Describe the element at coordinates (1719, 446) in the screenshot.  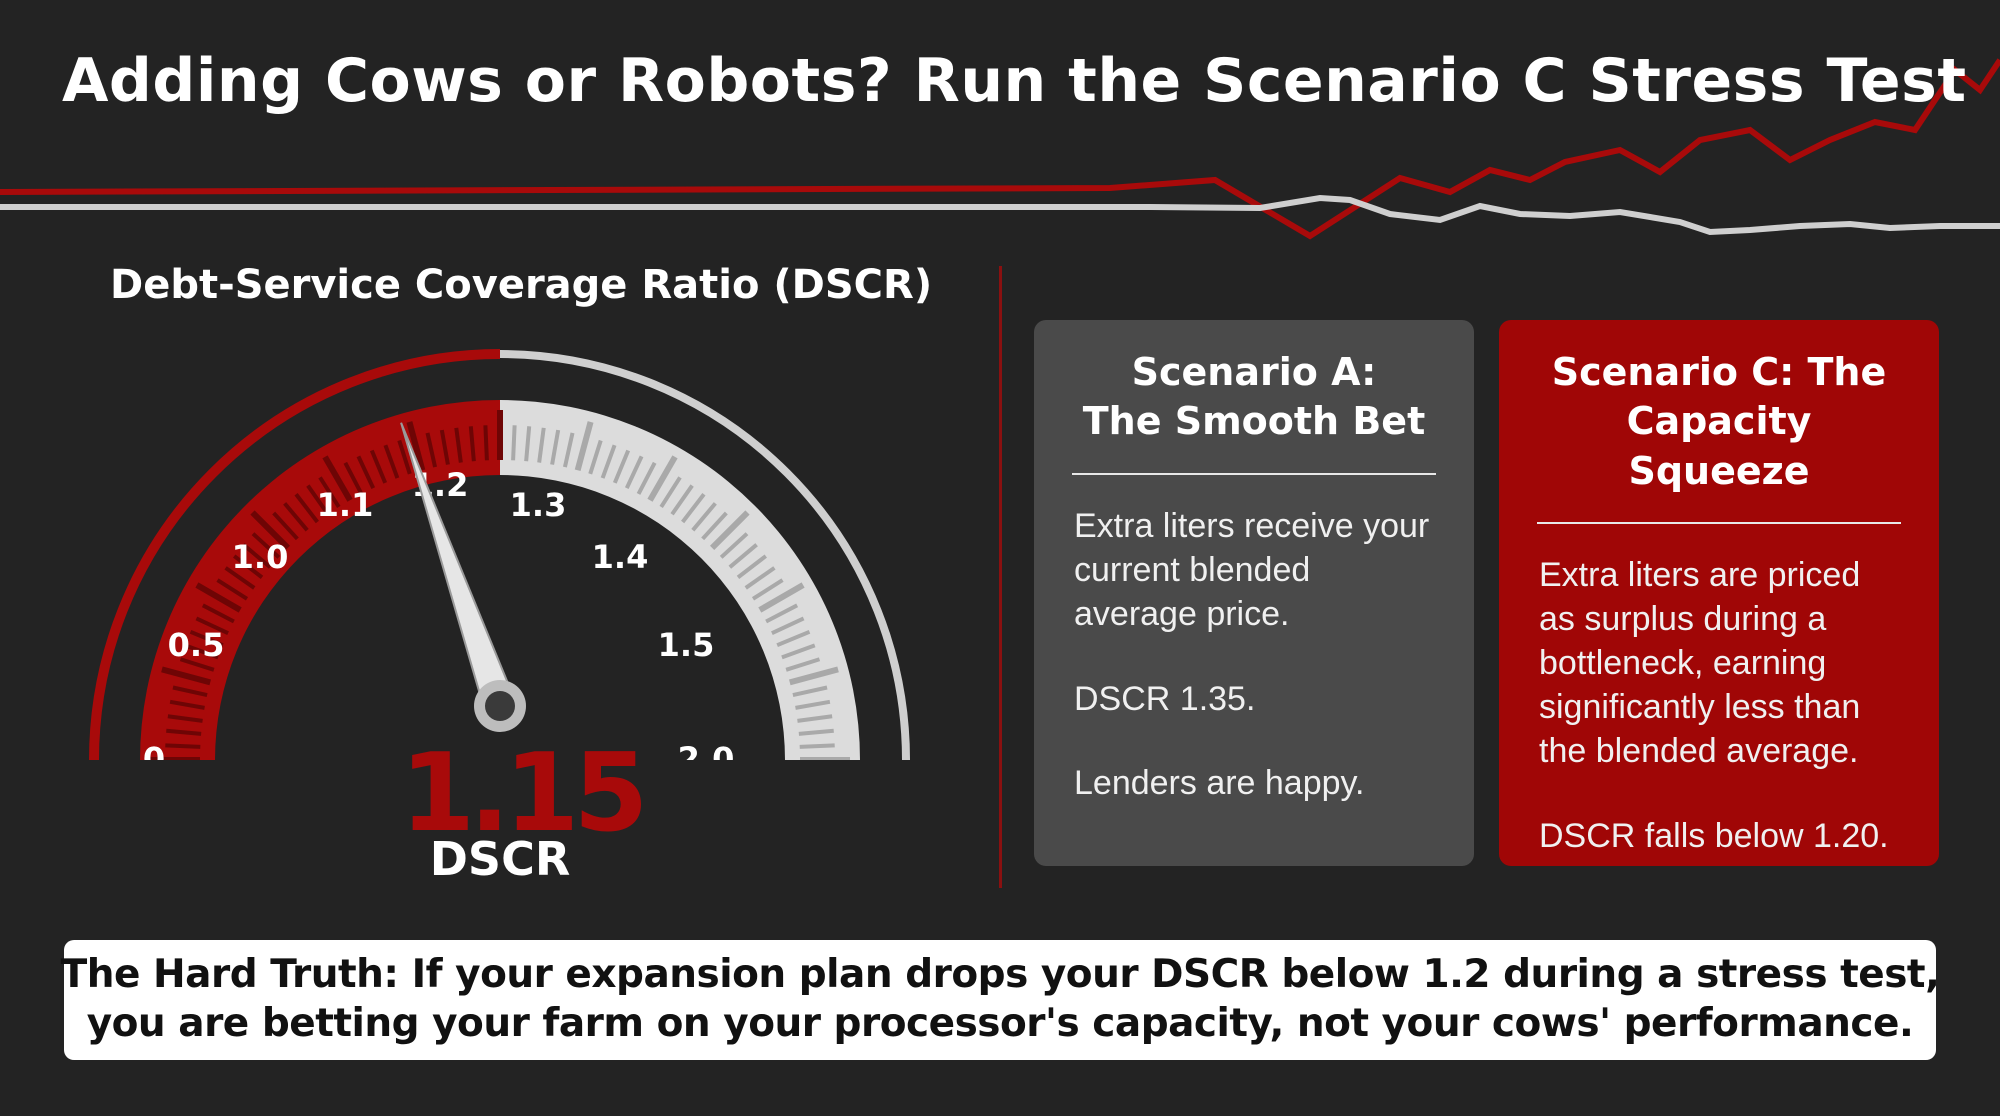
I see `scenario-c-title-line2: Capacity Squeeze` at that location.